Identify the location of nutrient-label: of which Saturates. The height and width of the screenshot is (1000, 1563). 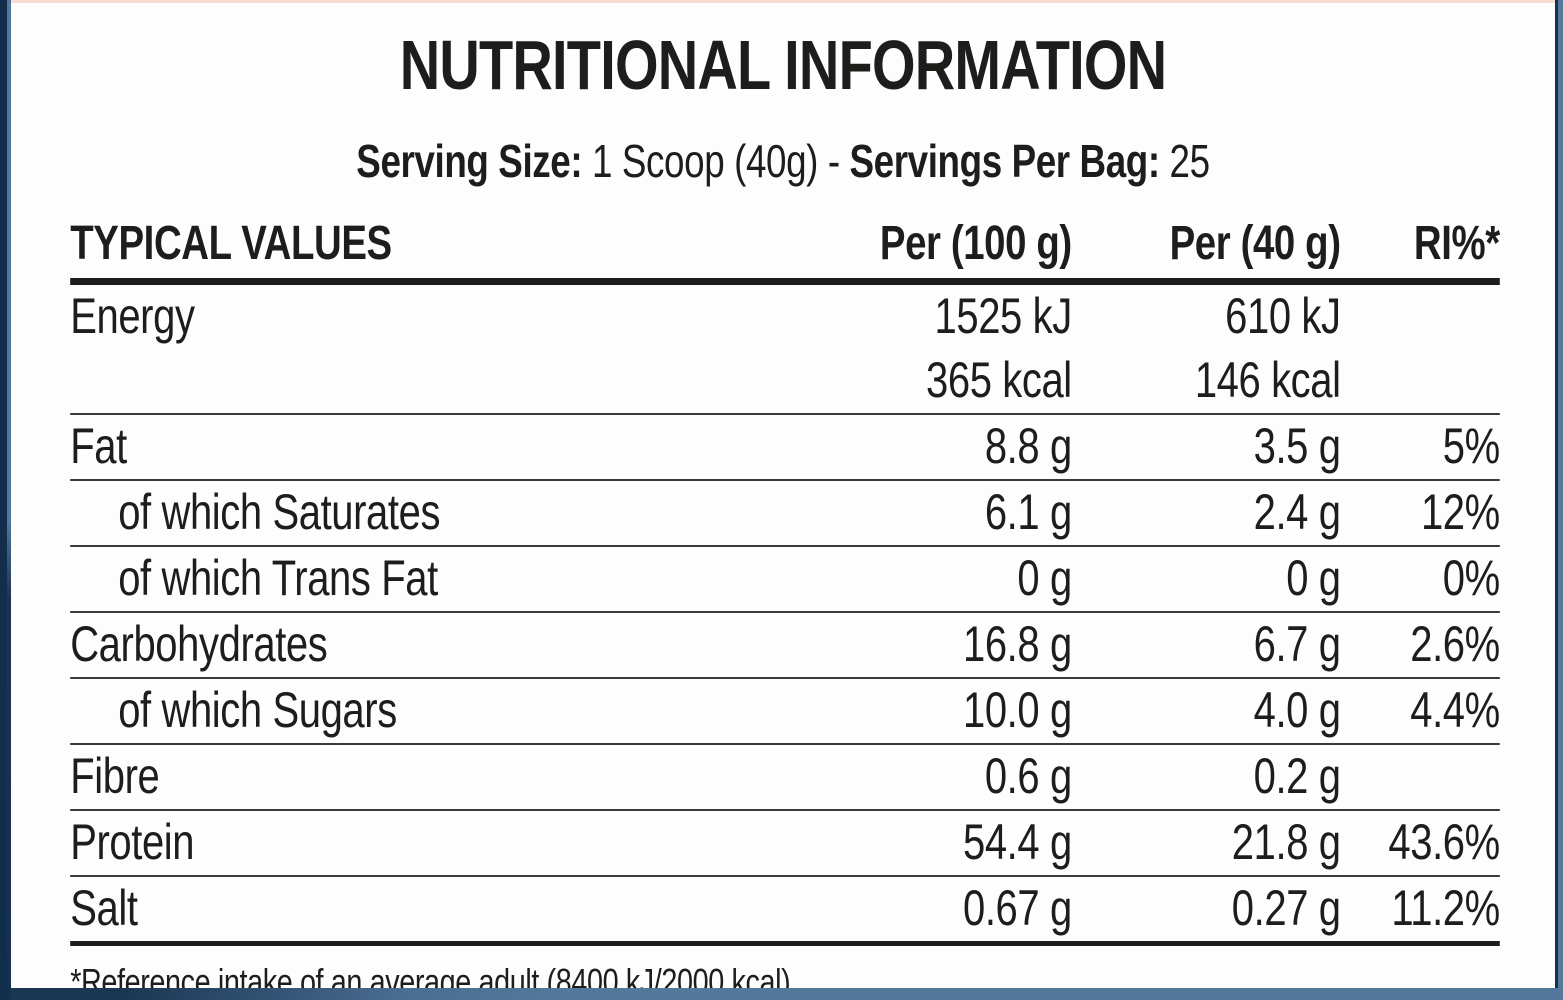
(279, 512).